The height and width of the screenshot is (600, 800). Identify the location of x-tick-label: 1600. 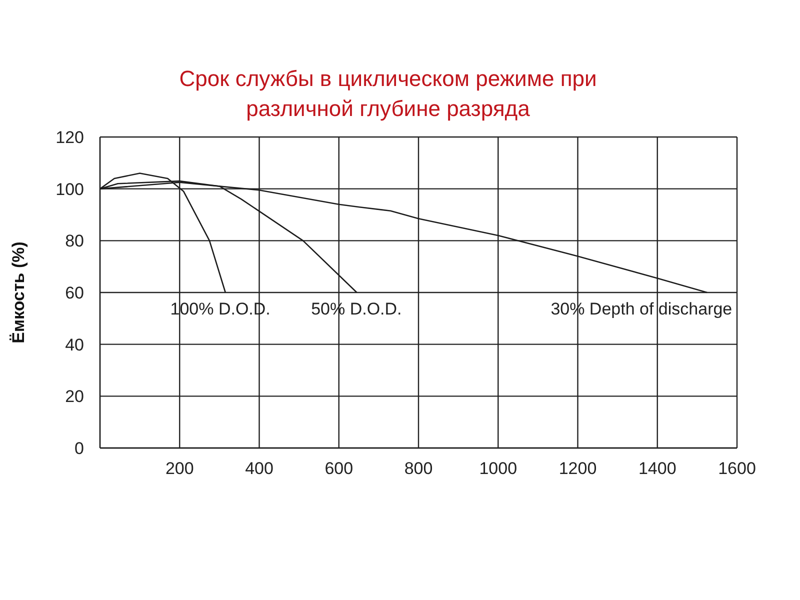
(737, 468).